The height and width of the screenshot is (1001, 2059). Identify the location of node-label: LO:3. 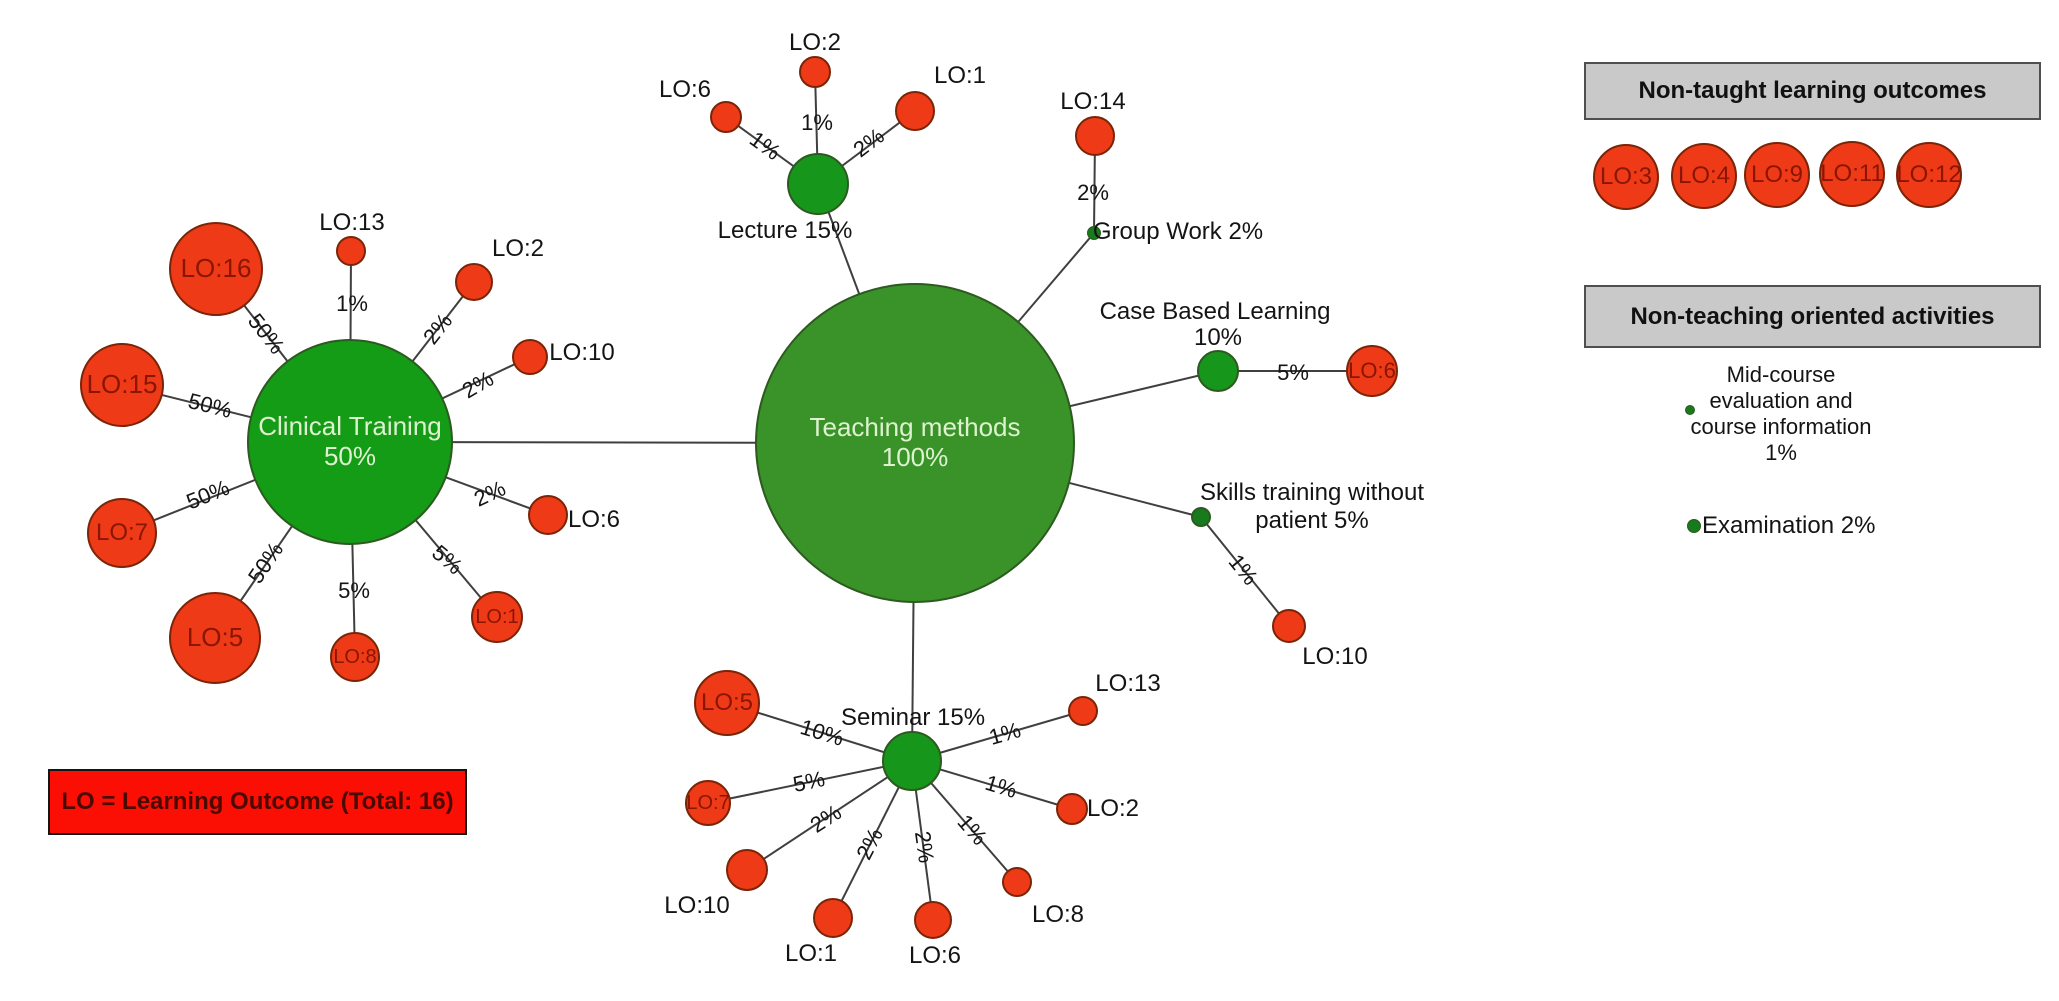
(1626, 177).